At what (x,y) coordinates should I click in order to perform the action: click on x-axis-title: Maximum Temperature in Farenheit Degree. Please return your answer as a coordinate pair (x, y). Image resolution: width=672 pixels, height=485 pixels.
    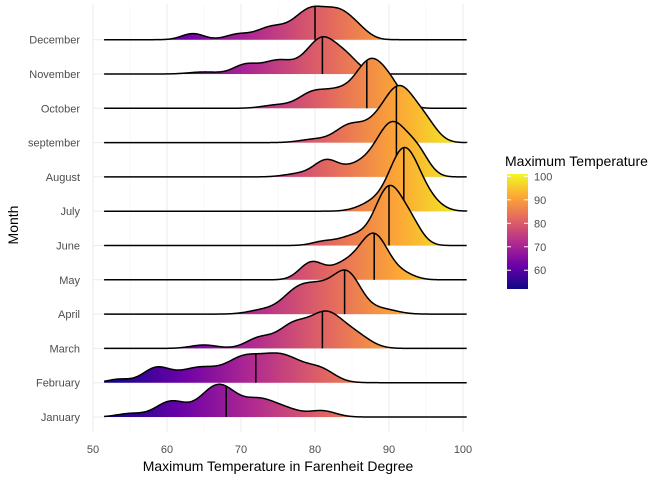
    Looking at the image, I should click on (278, 466).